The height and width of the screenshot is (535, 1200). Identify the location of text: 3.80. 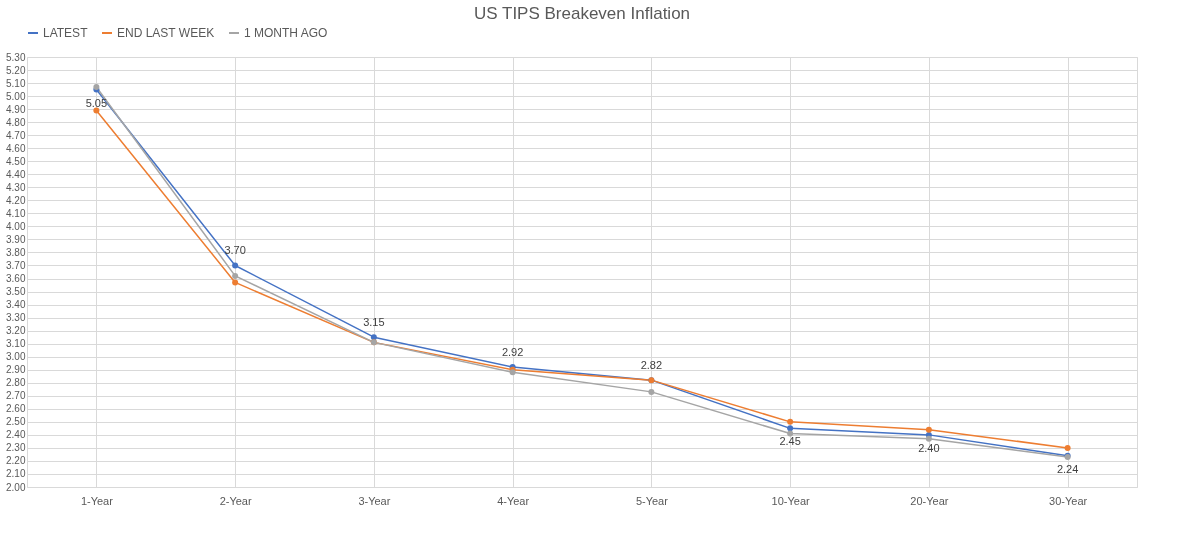
(16, 252).